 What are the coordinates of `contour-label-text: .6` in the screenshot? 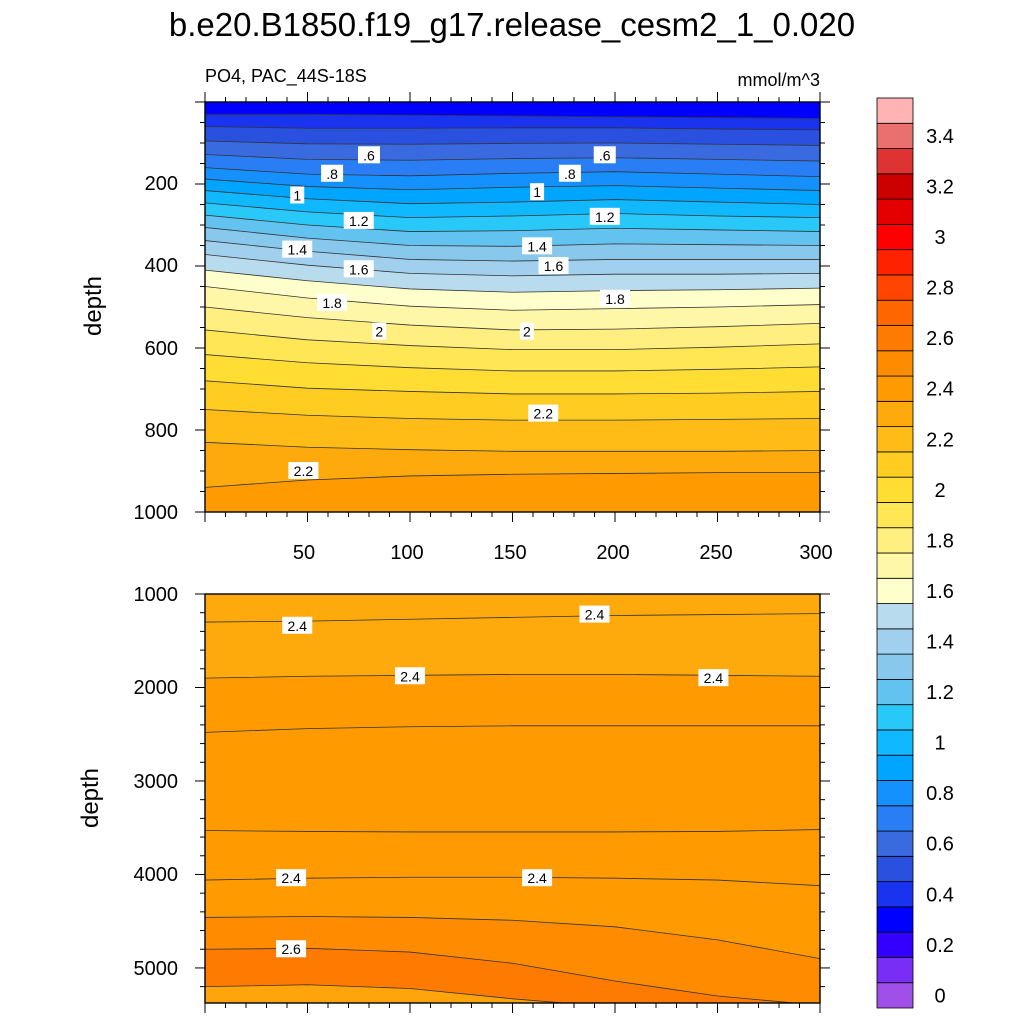 It's located at (605, 155).